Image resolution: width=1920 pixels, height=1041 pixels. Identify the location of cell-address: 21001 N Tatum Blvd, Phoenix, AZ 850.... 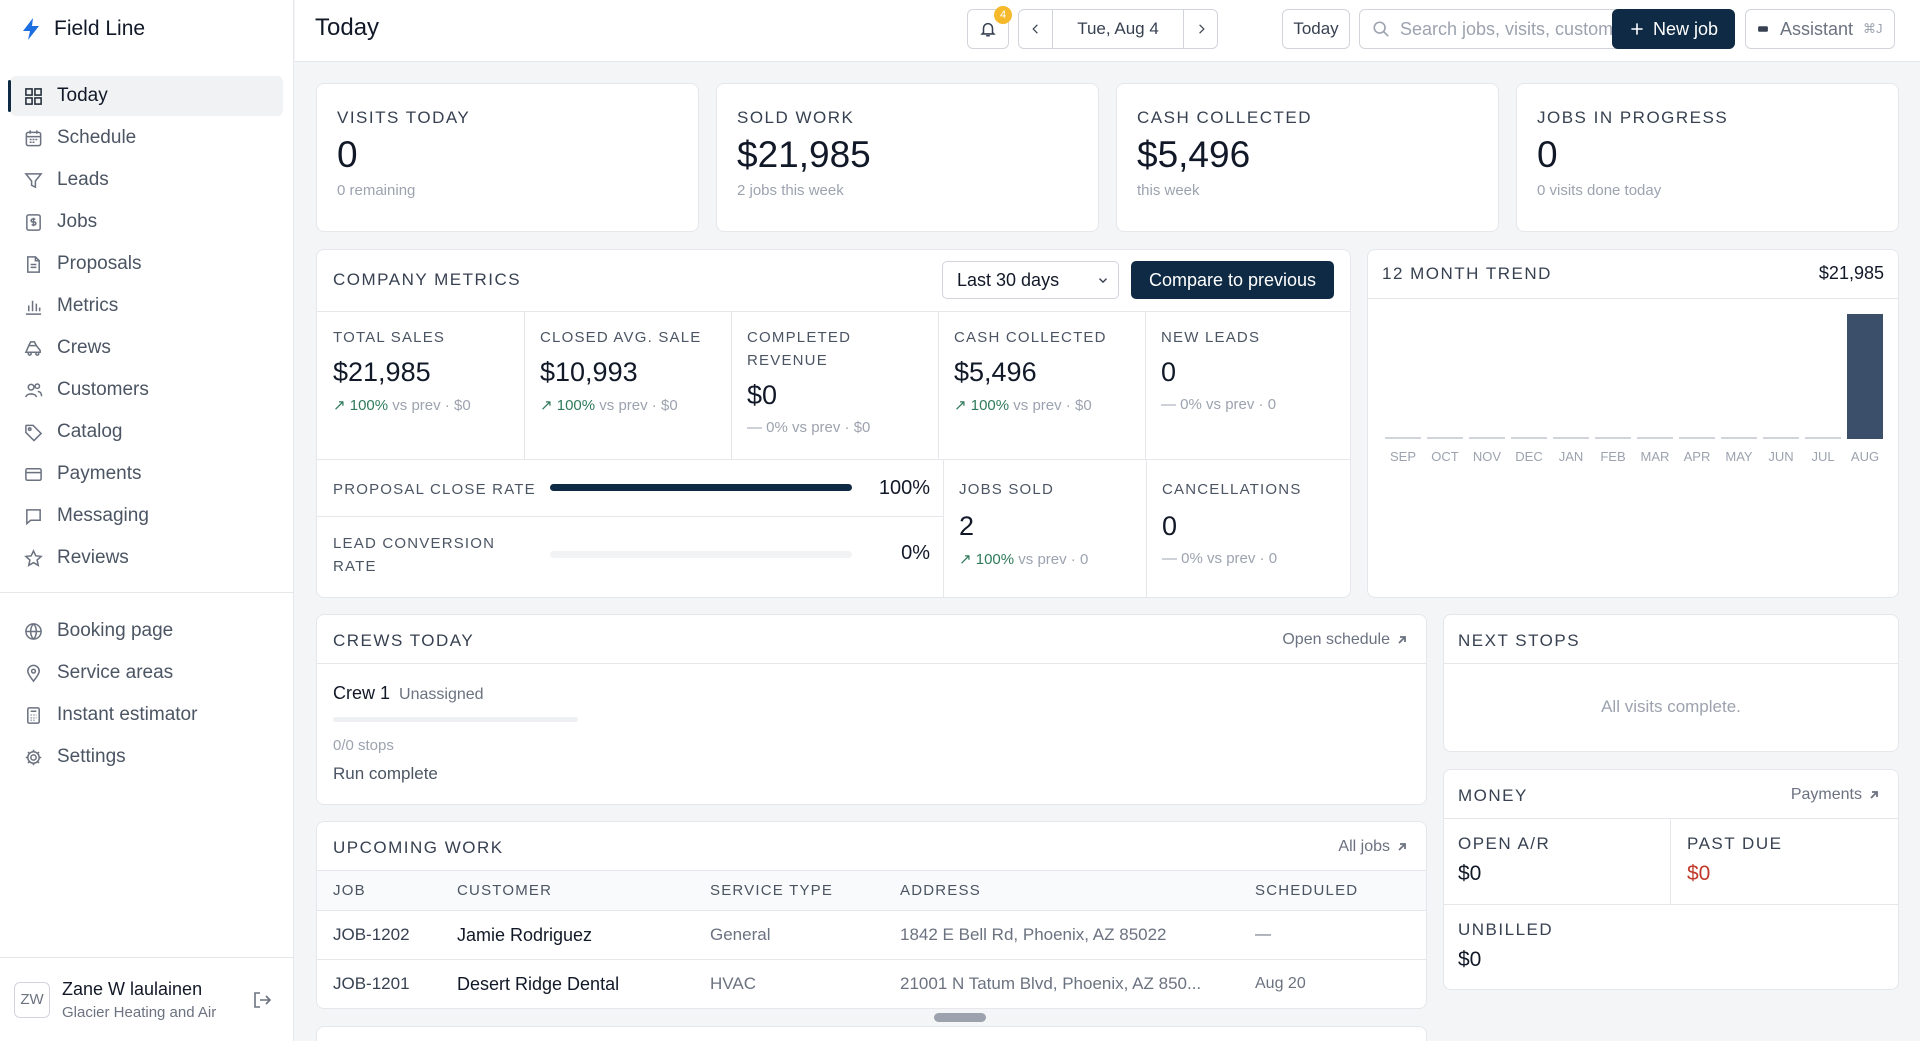
(1051, 984).